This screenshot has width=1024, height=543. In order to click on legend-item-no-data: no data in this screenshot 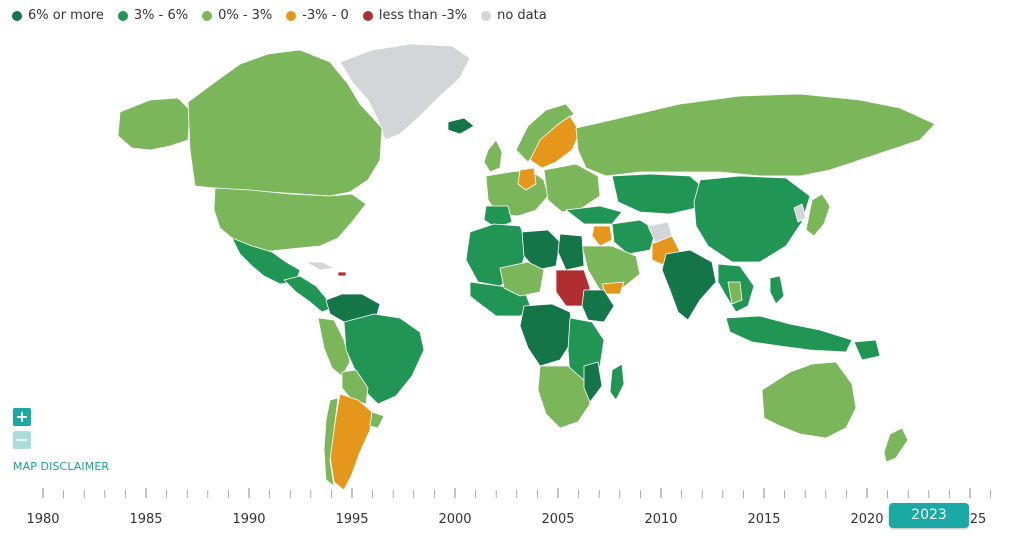, I will do `click(514, 15)`.